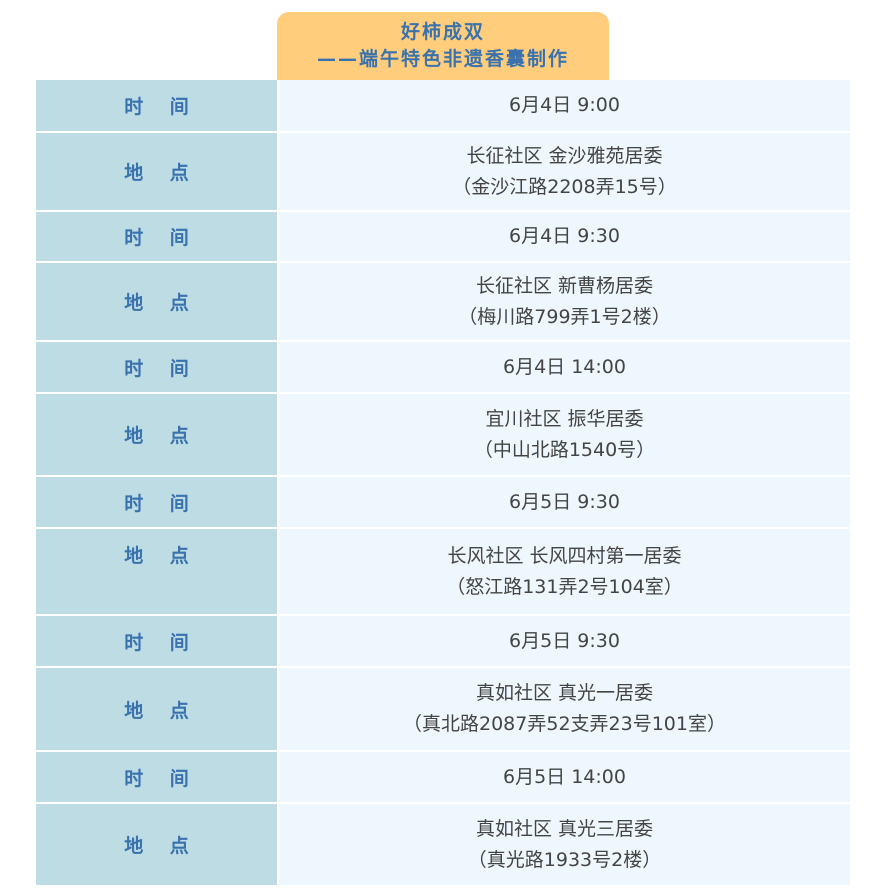 The width and height of the screenshot is (871, 888). I want to click on place-row: 地 点 宜川社区 振华居委 （中山北路1540号）, so click(443, 434).